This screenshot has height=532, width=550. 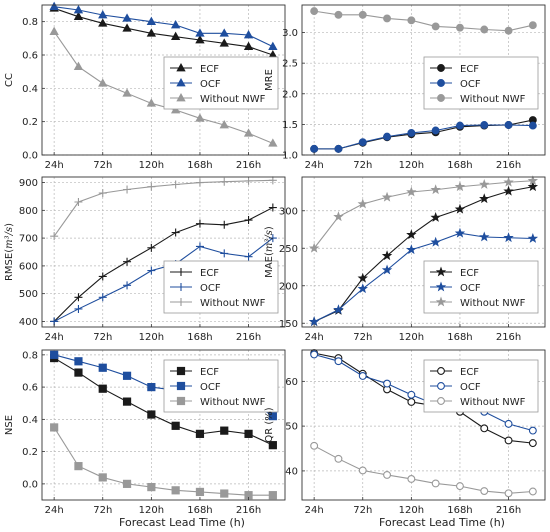 What do you see at coordinates (28, 266) in the screenshot?
I see `y-tick-label: 600` at bounding box center [28, 266].